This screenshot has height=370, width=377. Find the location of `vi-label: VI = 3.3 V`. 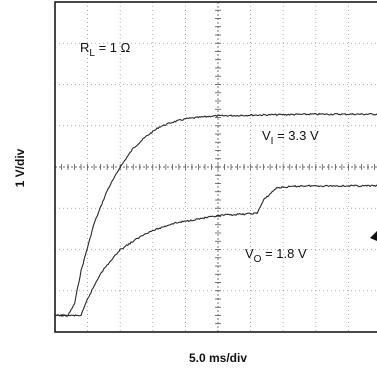

vi-label: VI = 3.3 V is located at coordinates (290, 137).